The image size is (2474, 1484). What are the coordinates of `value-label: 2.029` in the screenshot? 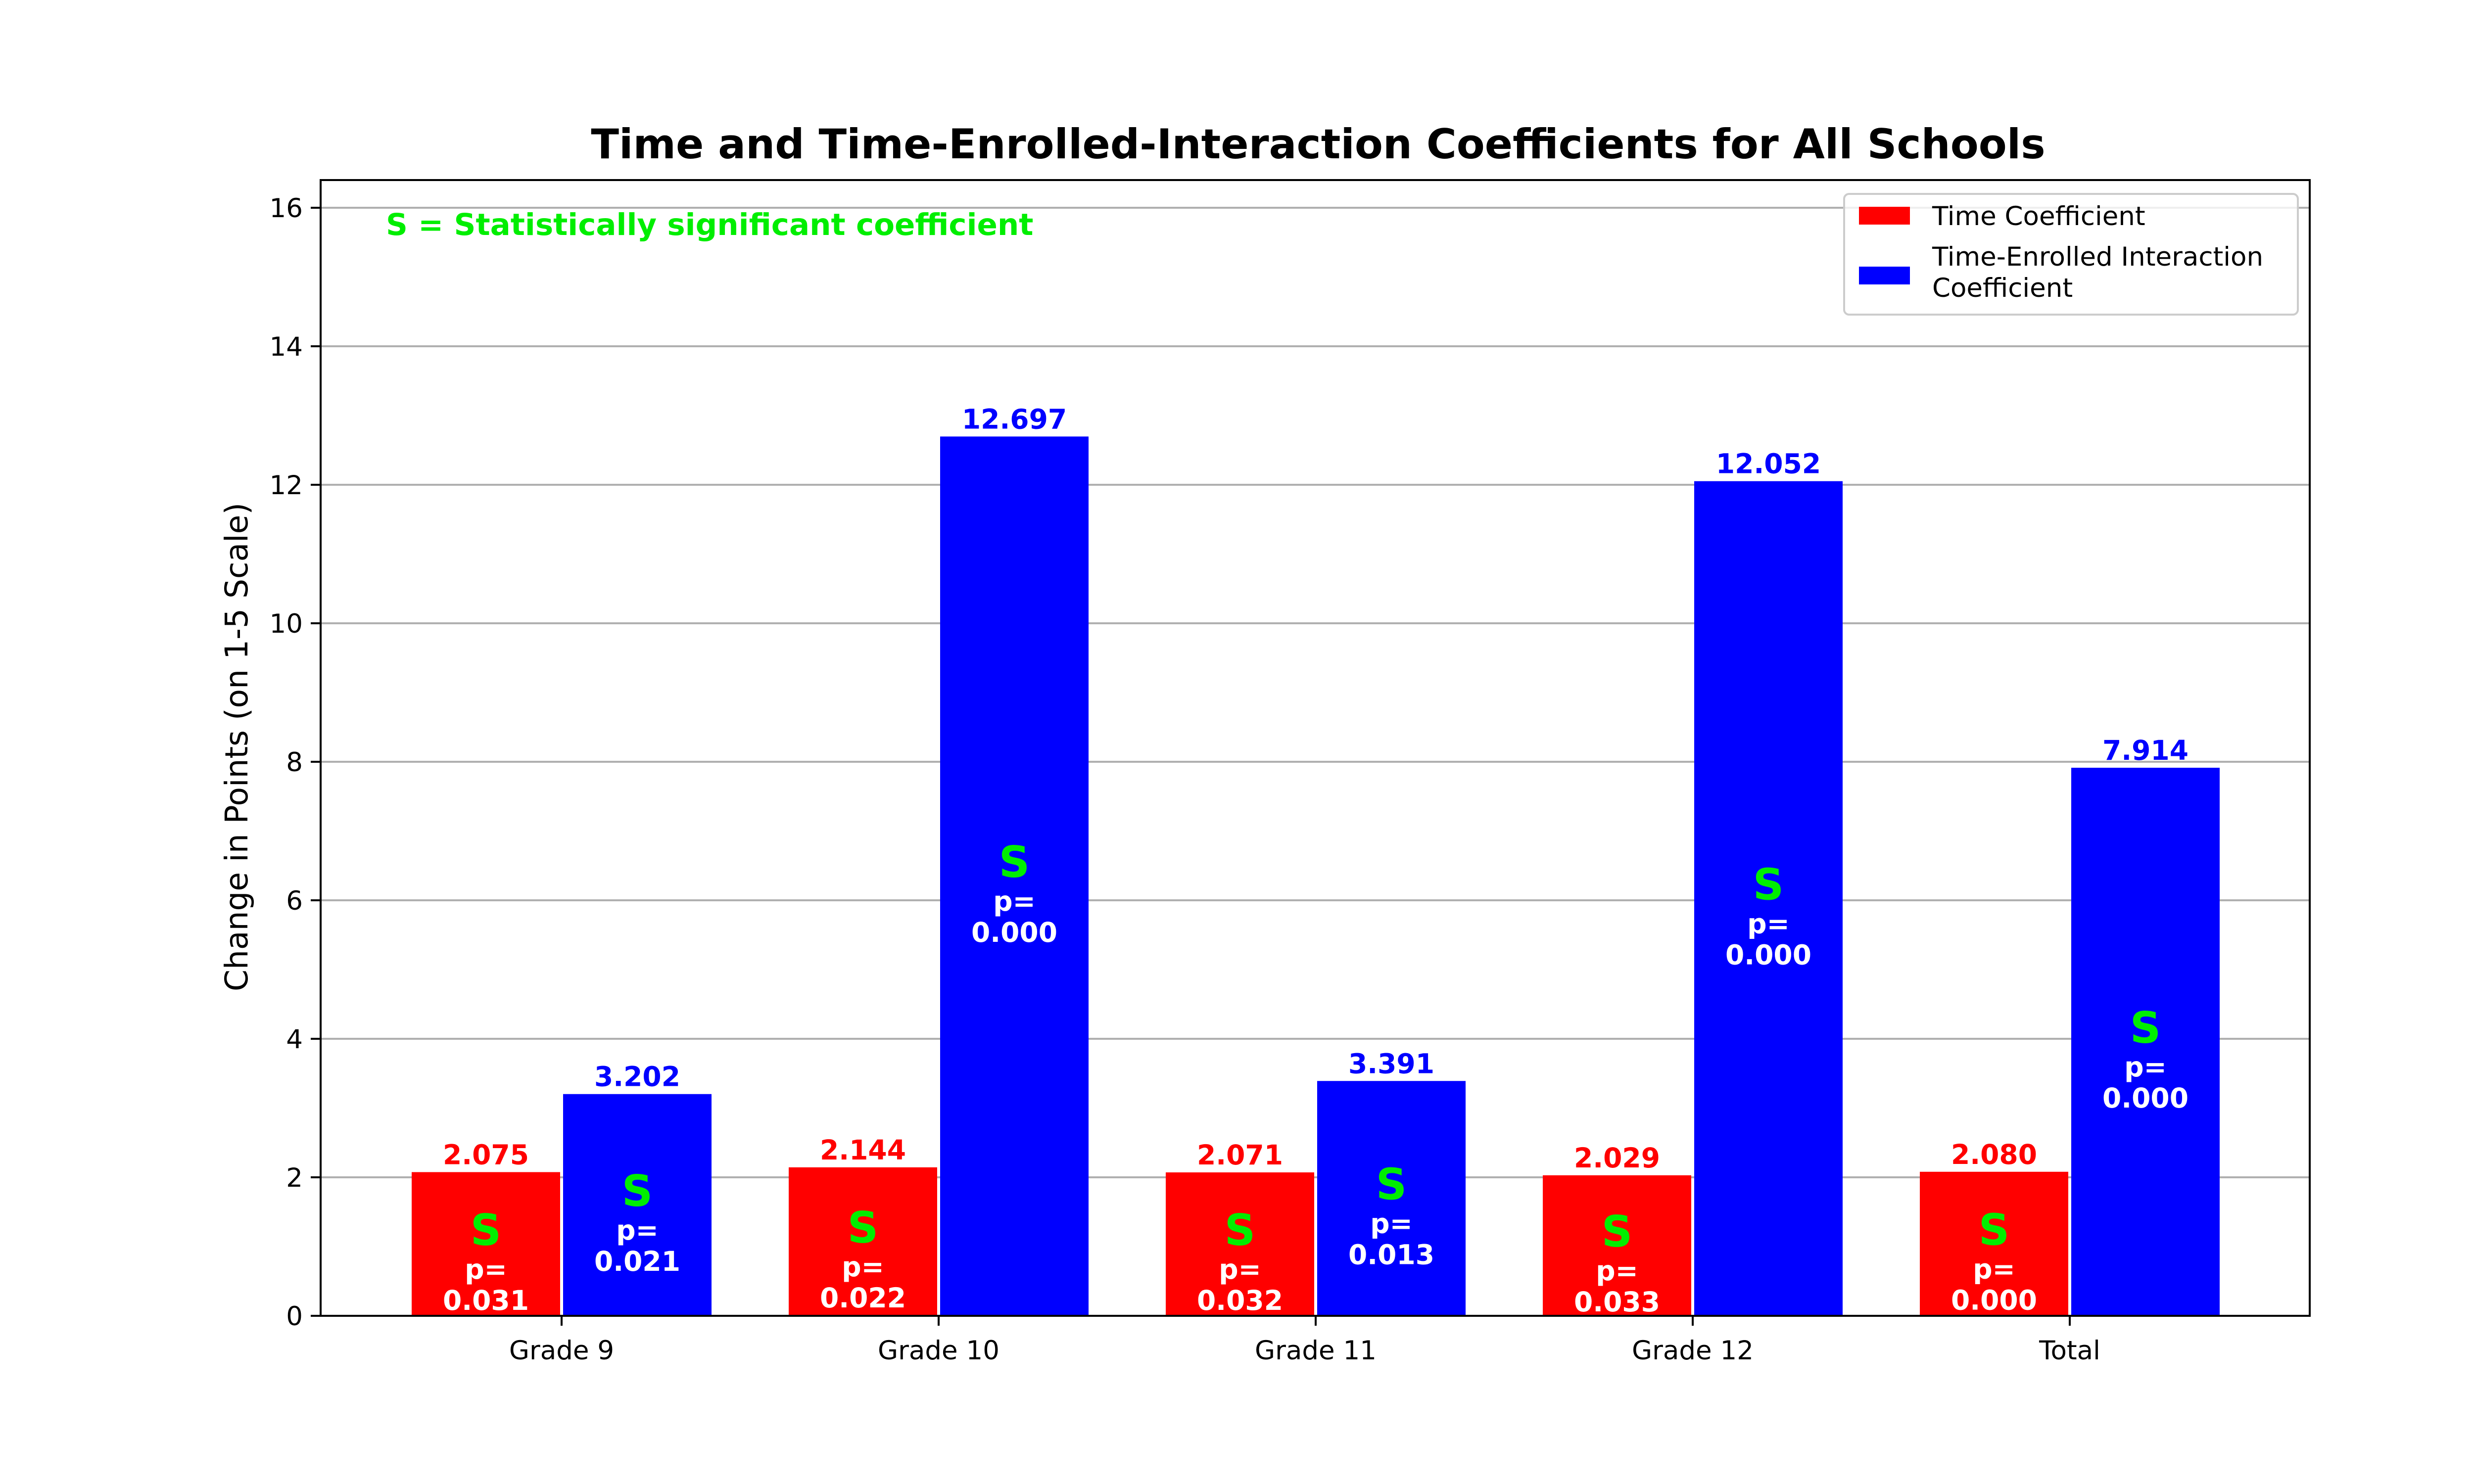 It's located at (1617, 1158).